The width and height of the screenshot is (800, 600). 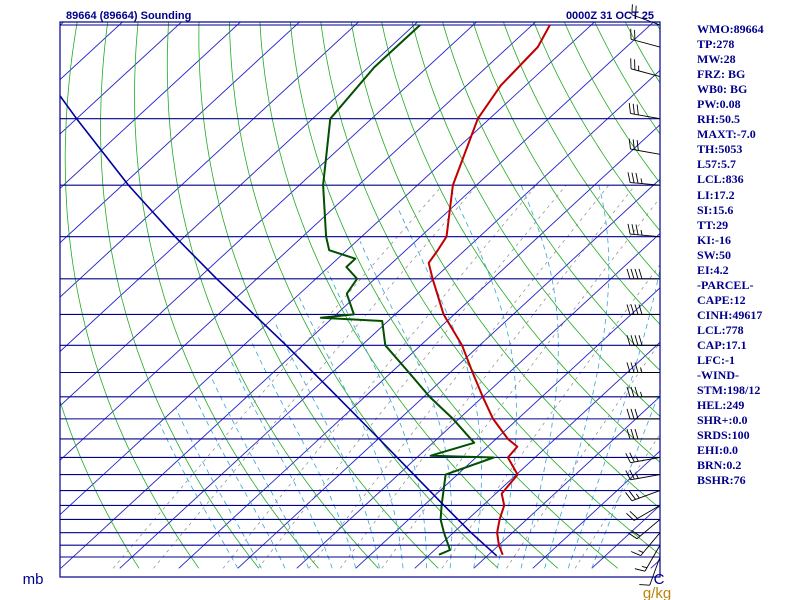 What do you see at coordinates (715, 209) in the screenshot?
I see `index-row: SI:15.6` at bounding box center [715, 209].